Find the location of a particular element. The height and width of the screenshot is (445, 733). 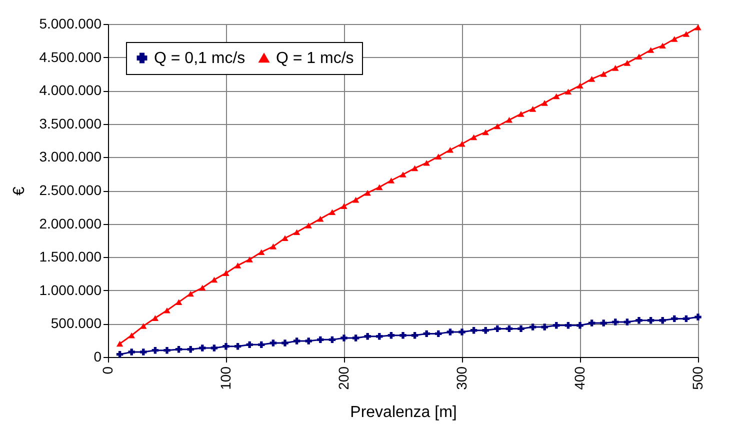

y-tick-label: 0 is located at coordinates (98, 356).